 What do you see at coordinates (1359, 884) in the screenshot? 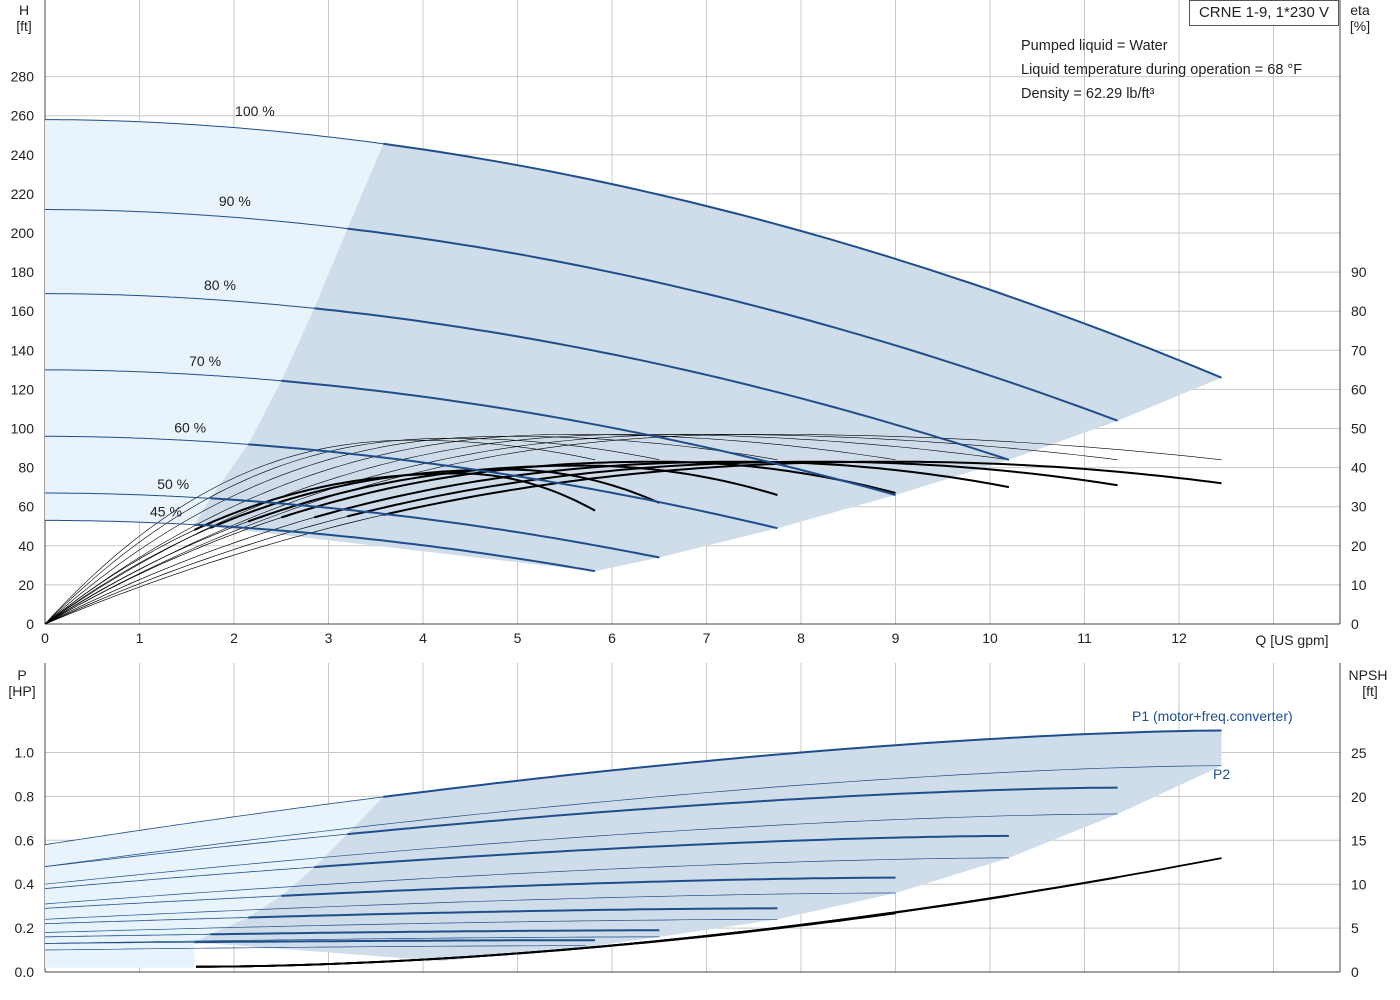
I see `npsh-tick-label: 10` at bounding box center [1359, 884].